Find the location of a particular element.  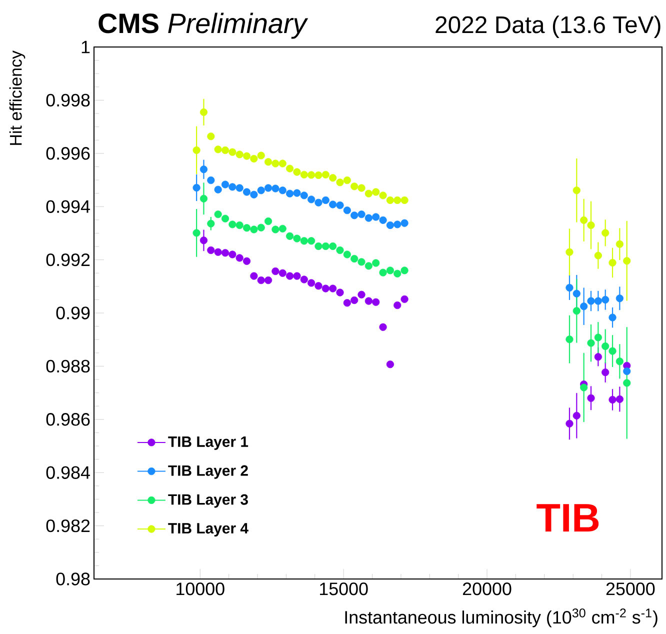

annotation: TIB is located at coordinates (567, 518).